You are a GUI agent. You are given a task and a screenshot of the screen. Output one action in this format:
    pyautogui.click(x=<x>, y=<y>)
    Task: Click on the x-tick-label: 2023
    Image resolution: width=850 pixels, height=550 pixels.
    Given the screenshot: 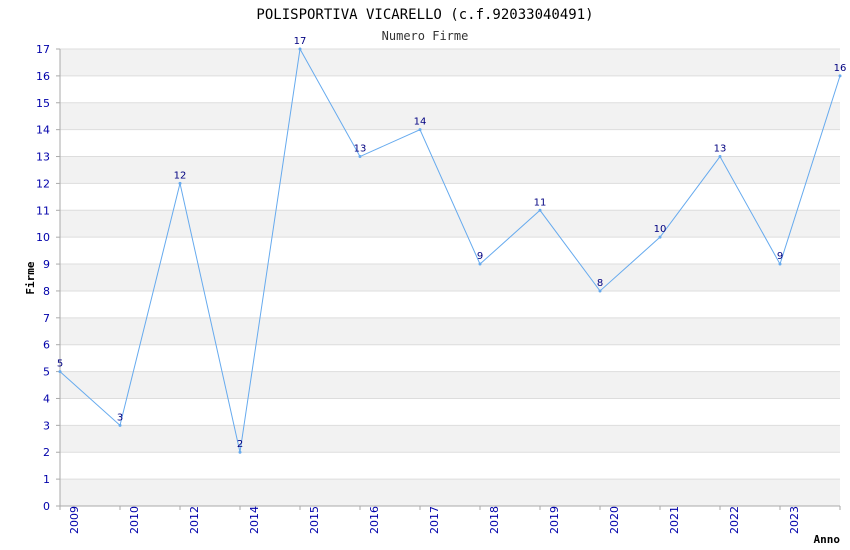 What is the action you would take?
    pyautogui.click(x=794, y=520)
    